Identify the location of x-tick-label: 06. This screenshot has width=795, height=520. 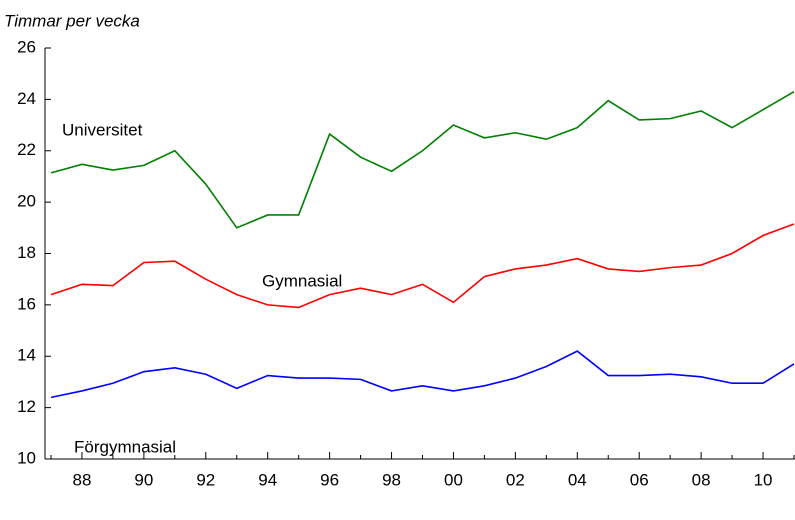
(639, 479).